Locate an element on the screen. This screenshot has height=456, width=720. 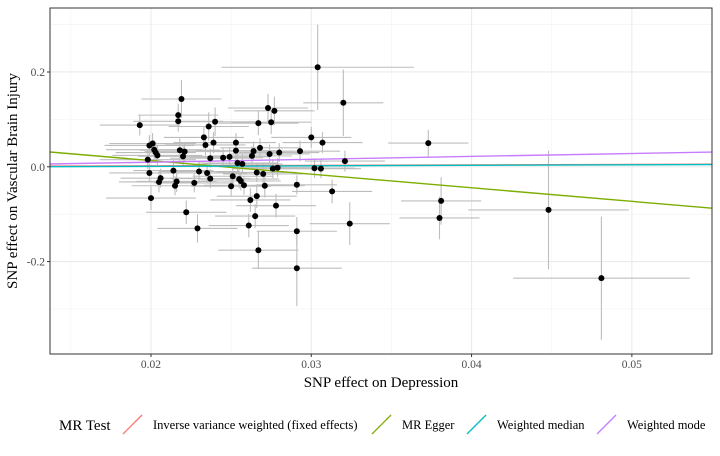
x-tick-label: 0.03 is located at coordinates (311, 365).